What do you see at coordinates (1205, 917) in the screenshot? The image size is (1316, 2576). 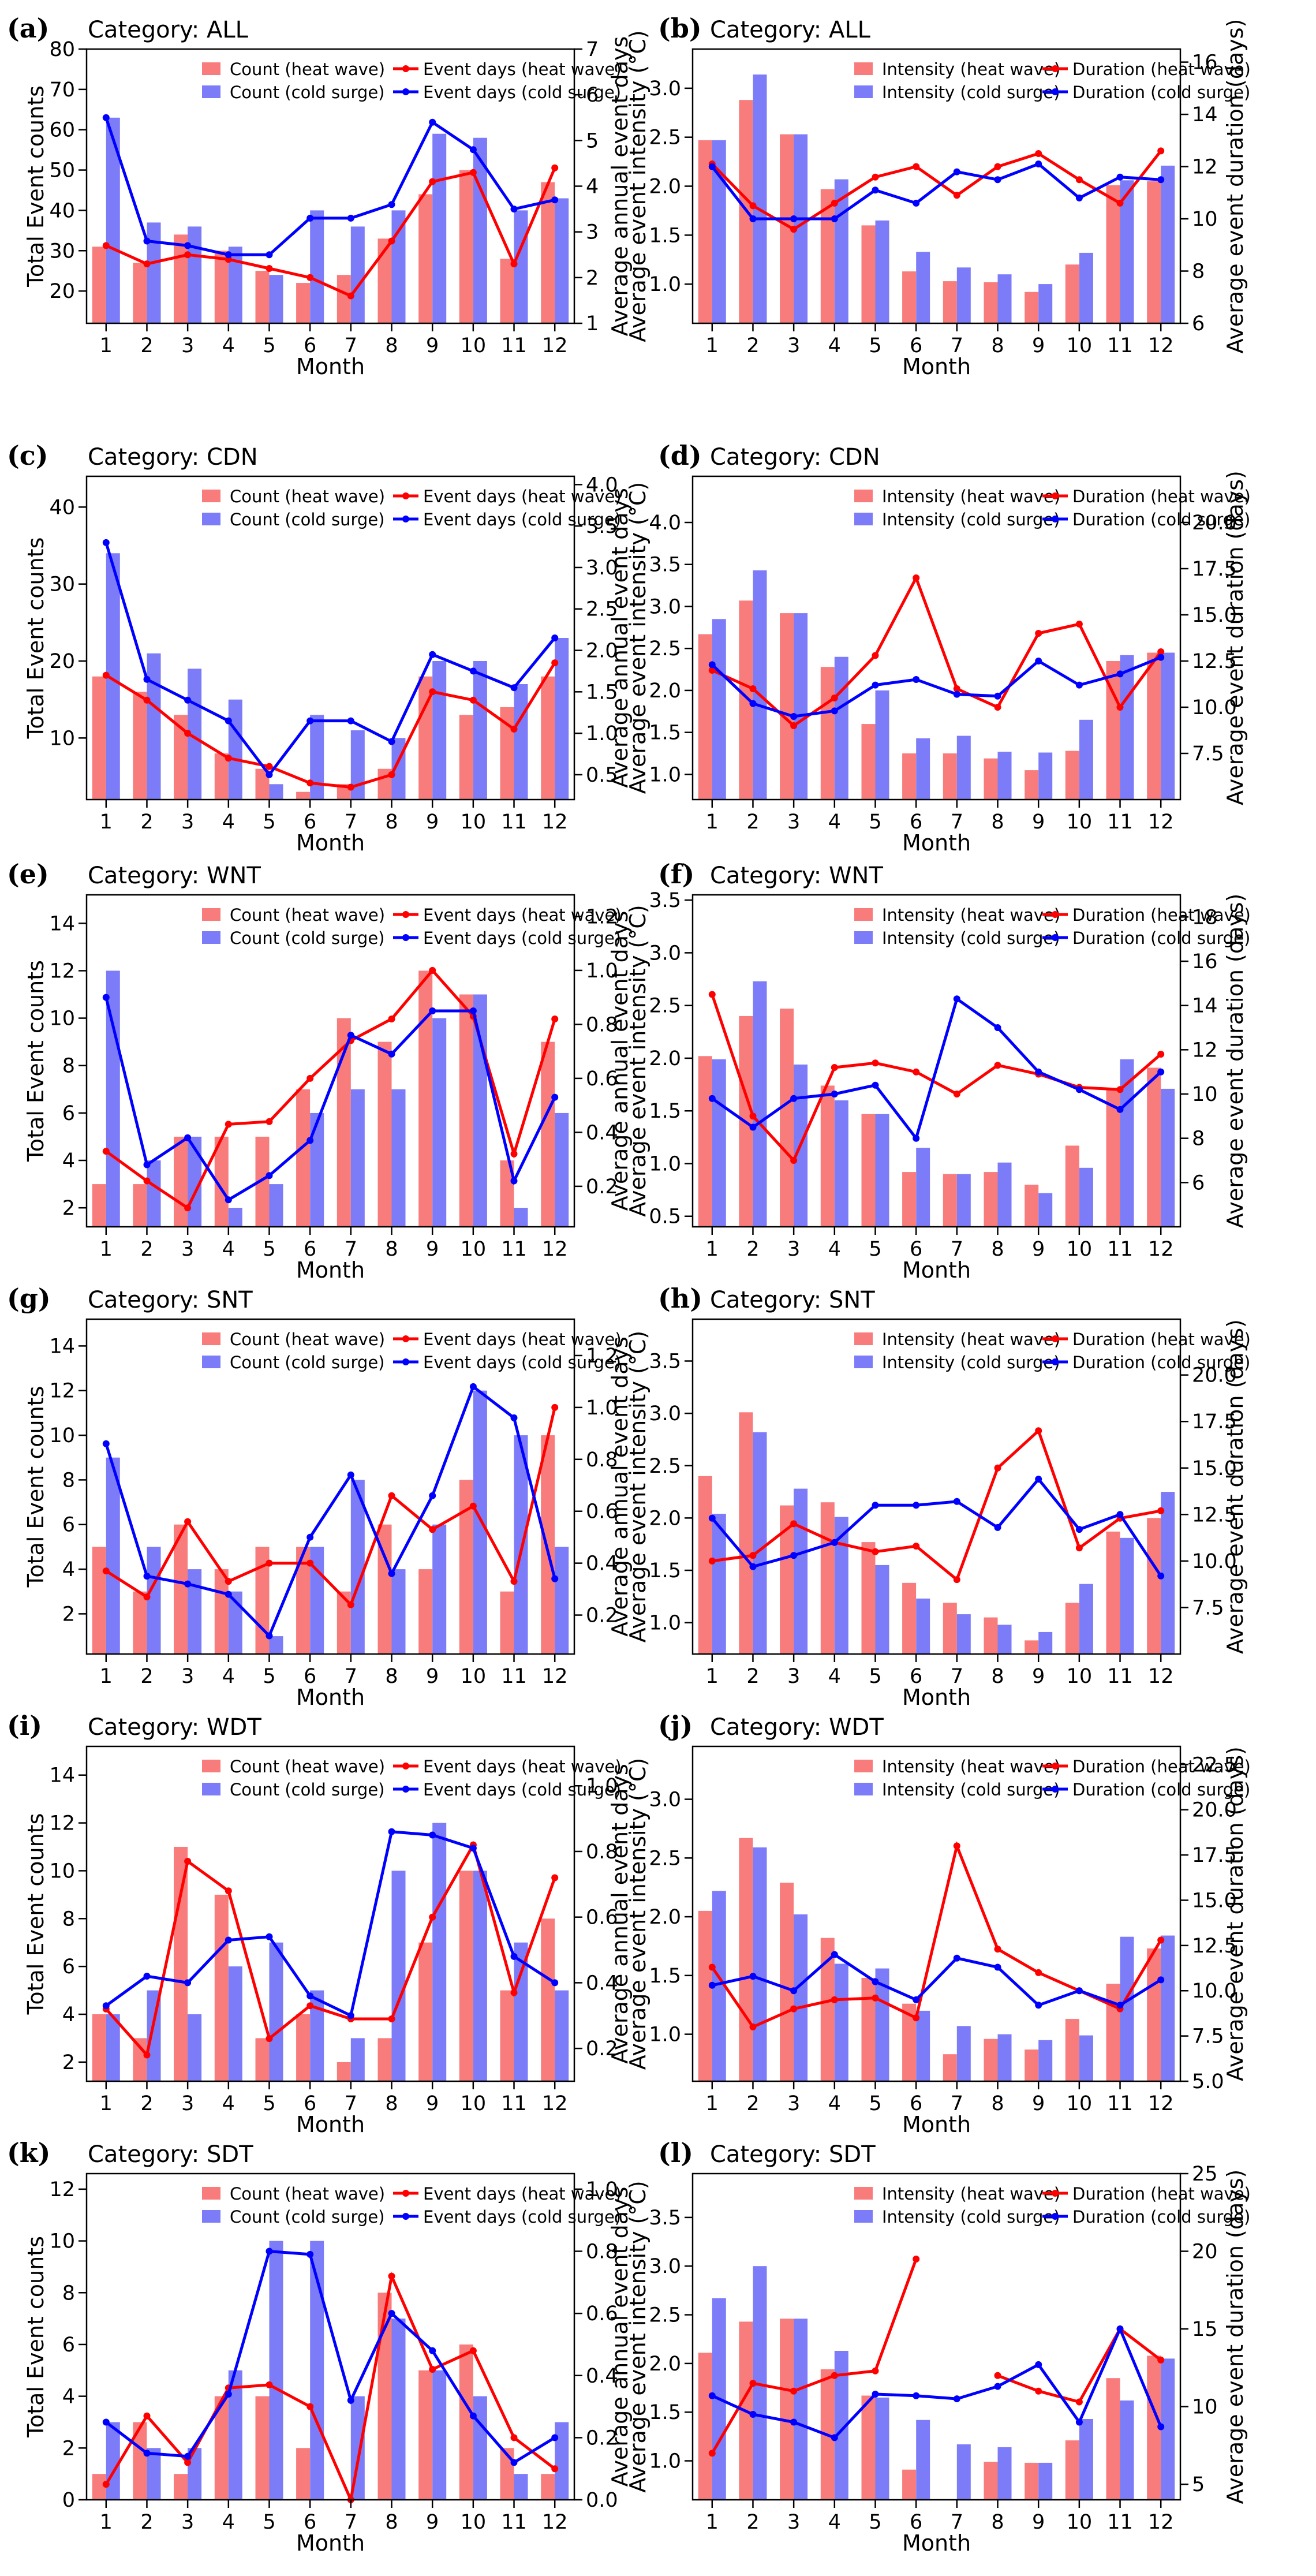 I see `y-right-tick-label: 18` at bounding box center [1205, 917].